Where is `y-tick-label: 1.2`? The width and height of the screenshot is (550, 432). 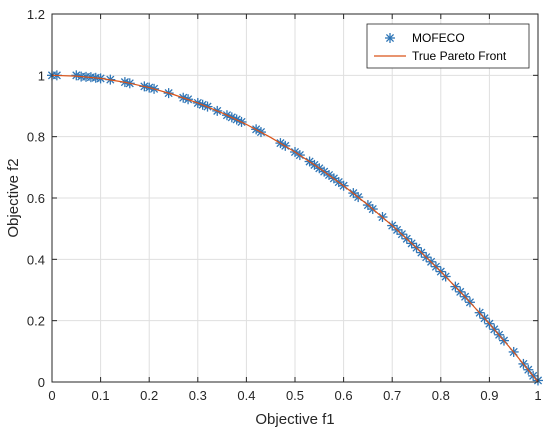
y-tick-label: 1.2 is located at coordinates (36, 14).